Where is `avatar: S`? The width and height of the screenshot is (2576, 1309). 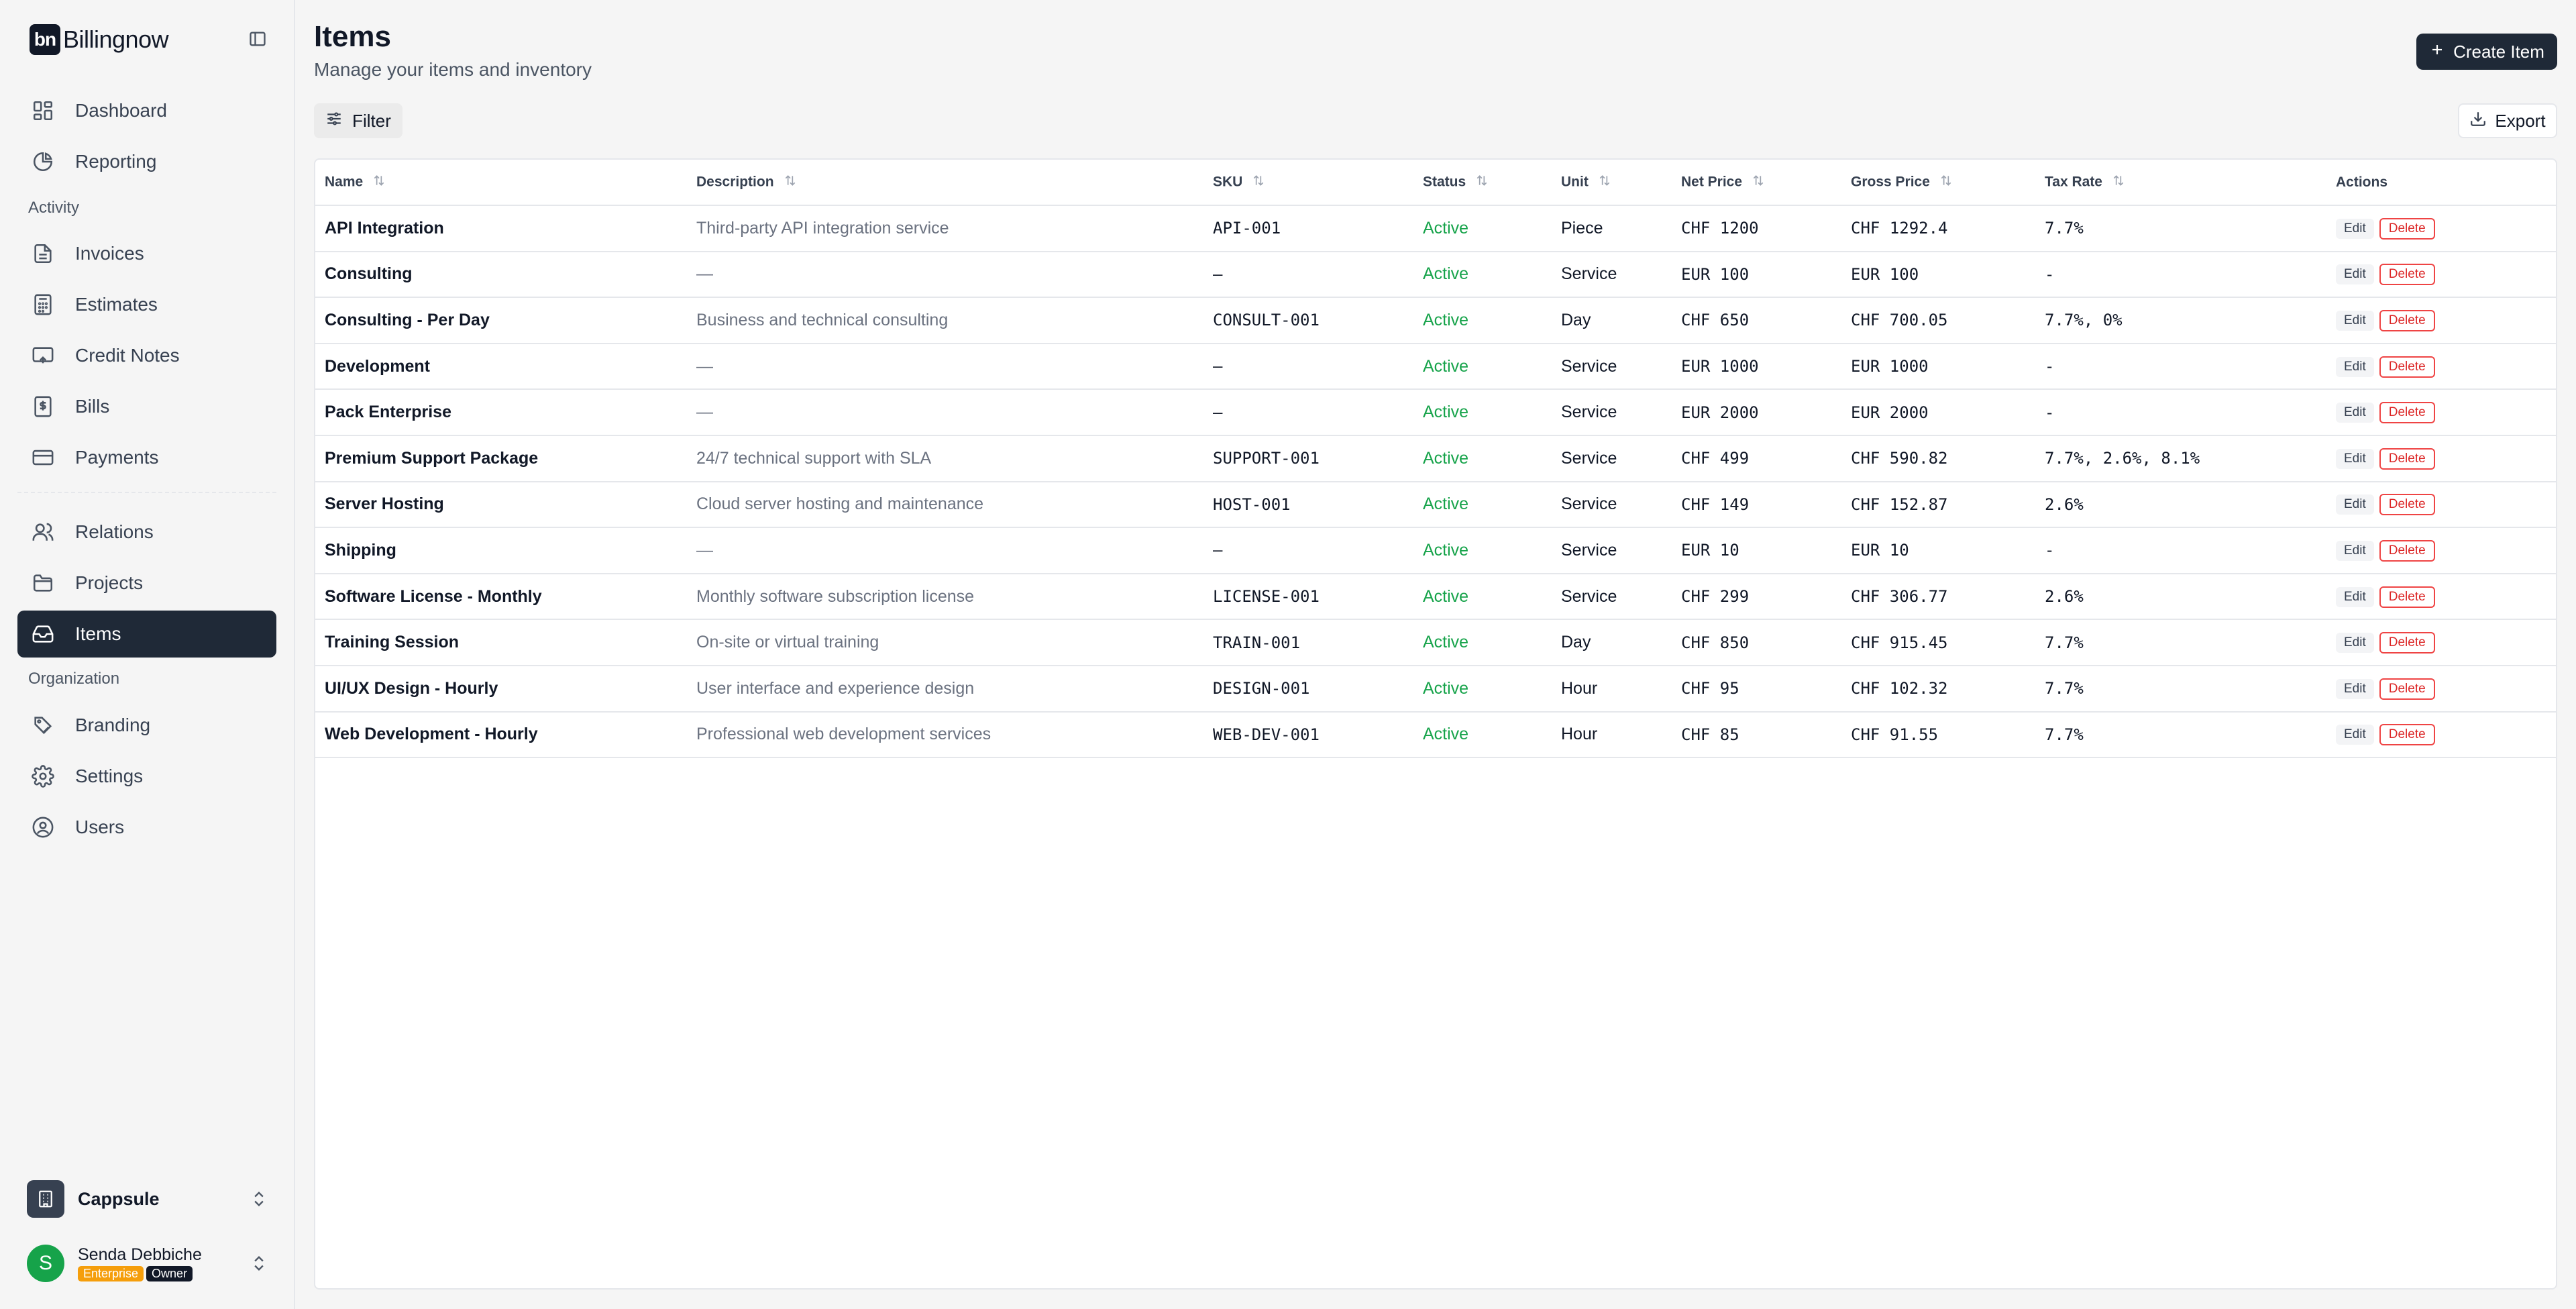
avatar: S is located at coordinates (45, 1263).